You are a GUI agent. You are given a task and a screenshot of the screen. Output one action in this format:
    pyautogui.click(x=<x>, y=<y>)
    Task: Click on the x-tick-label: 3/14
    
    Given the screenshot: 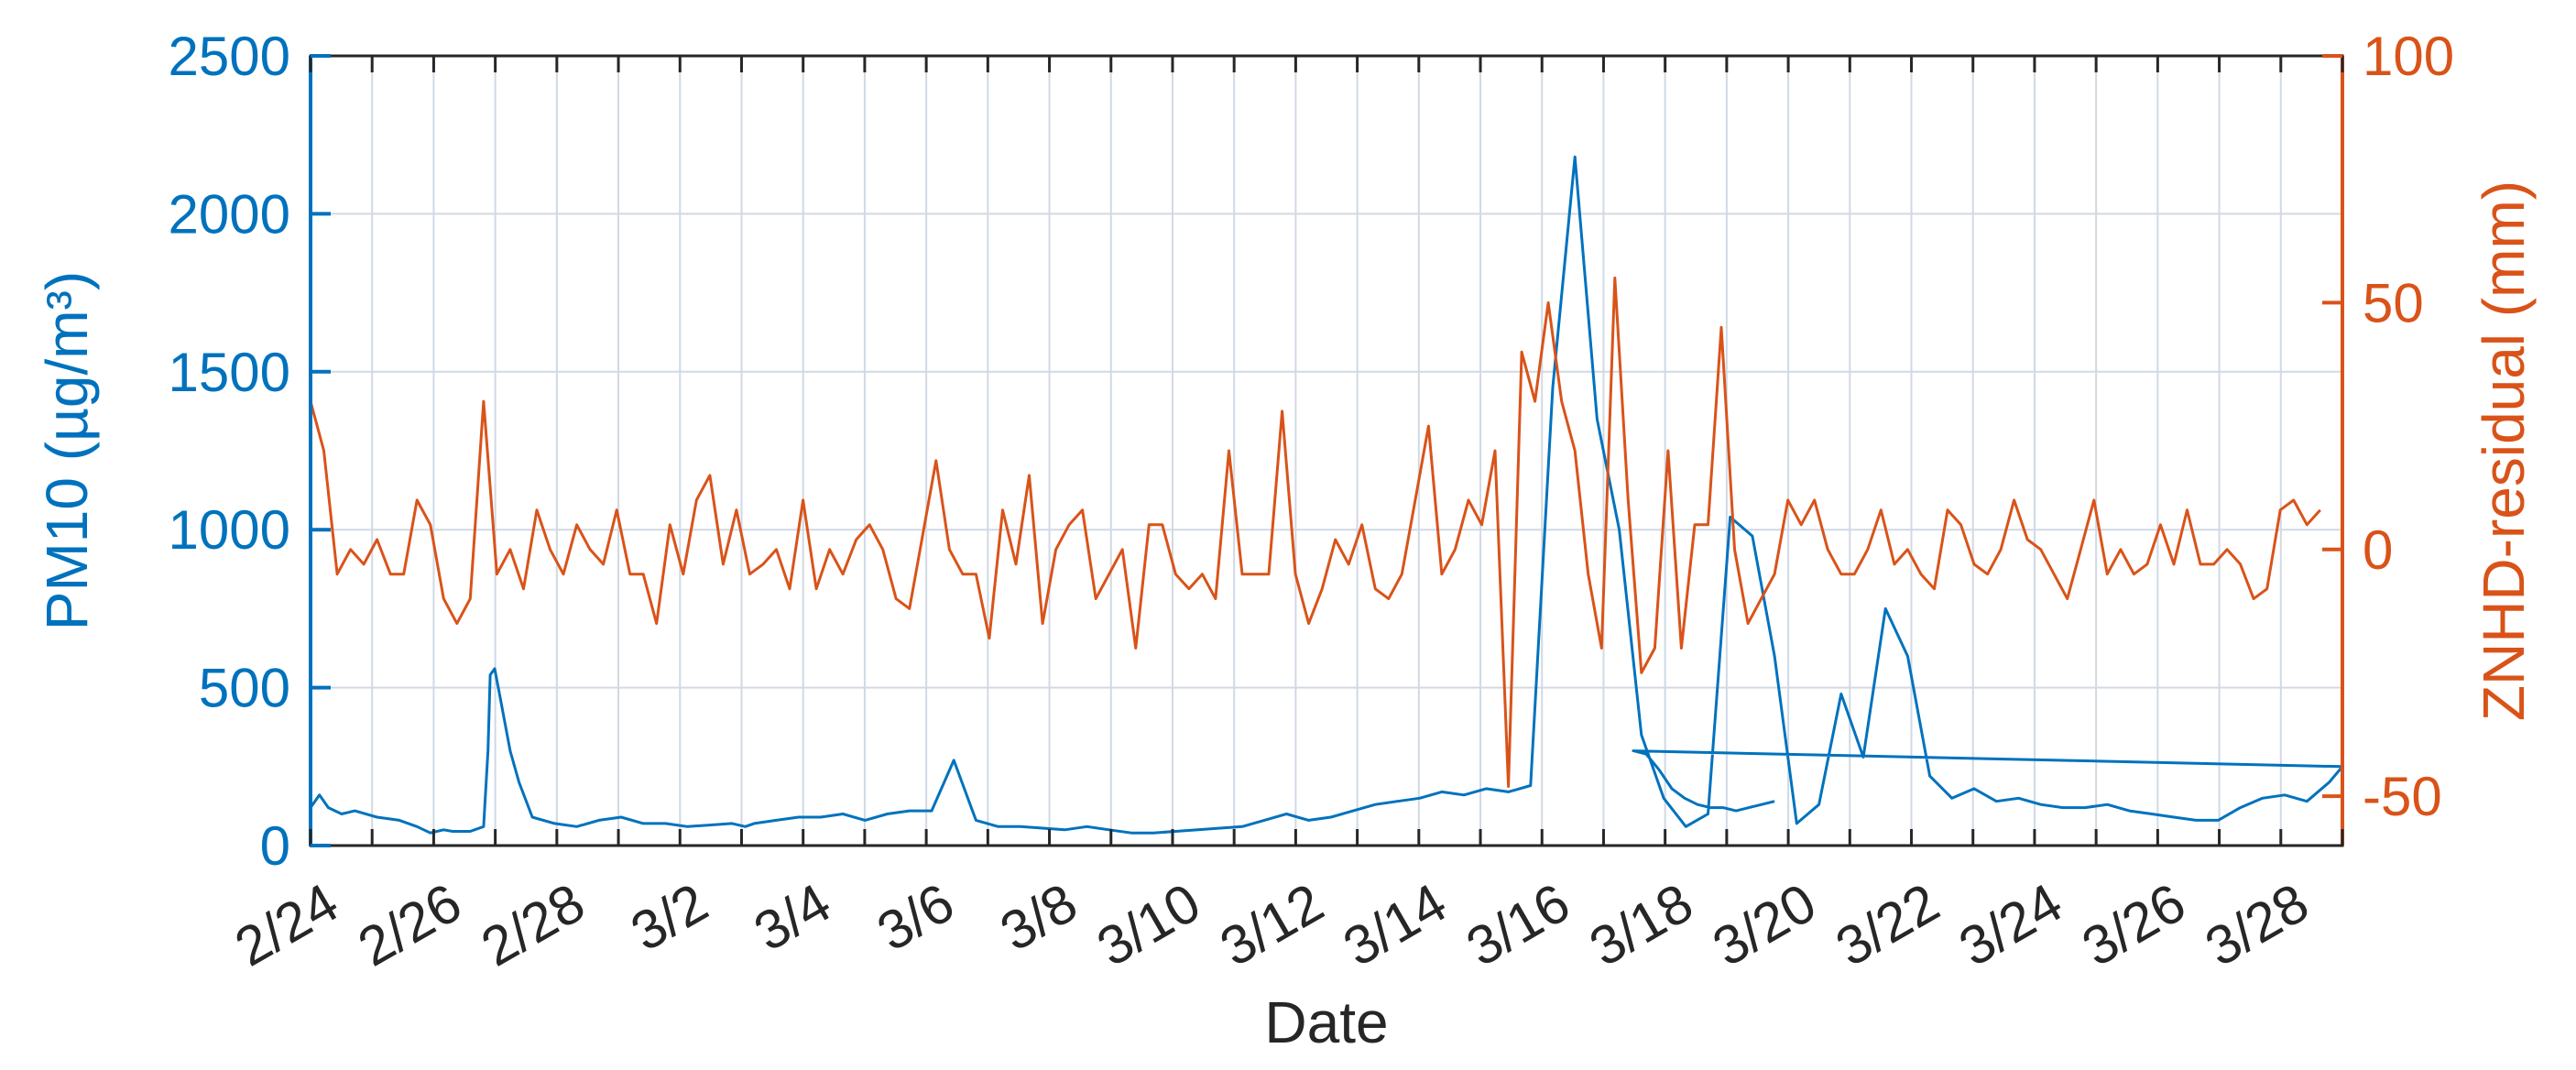 What is the action you would take?
    pyautogui.click(x=1395, y=924)
    